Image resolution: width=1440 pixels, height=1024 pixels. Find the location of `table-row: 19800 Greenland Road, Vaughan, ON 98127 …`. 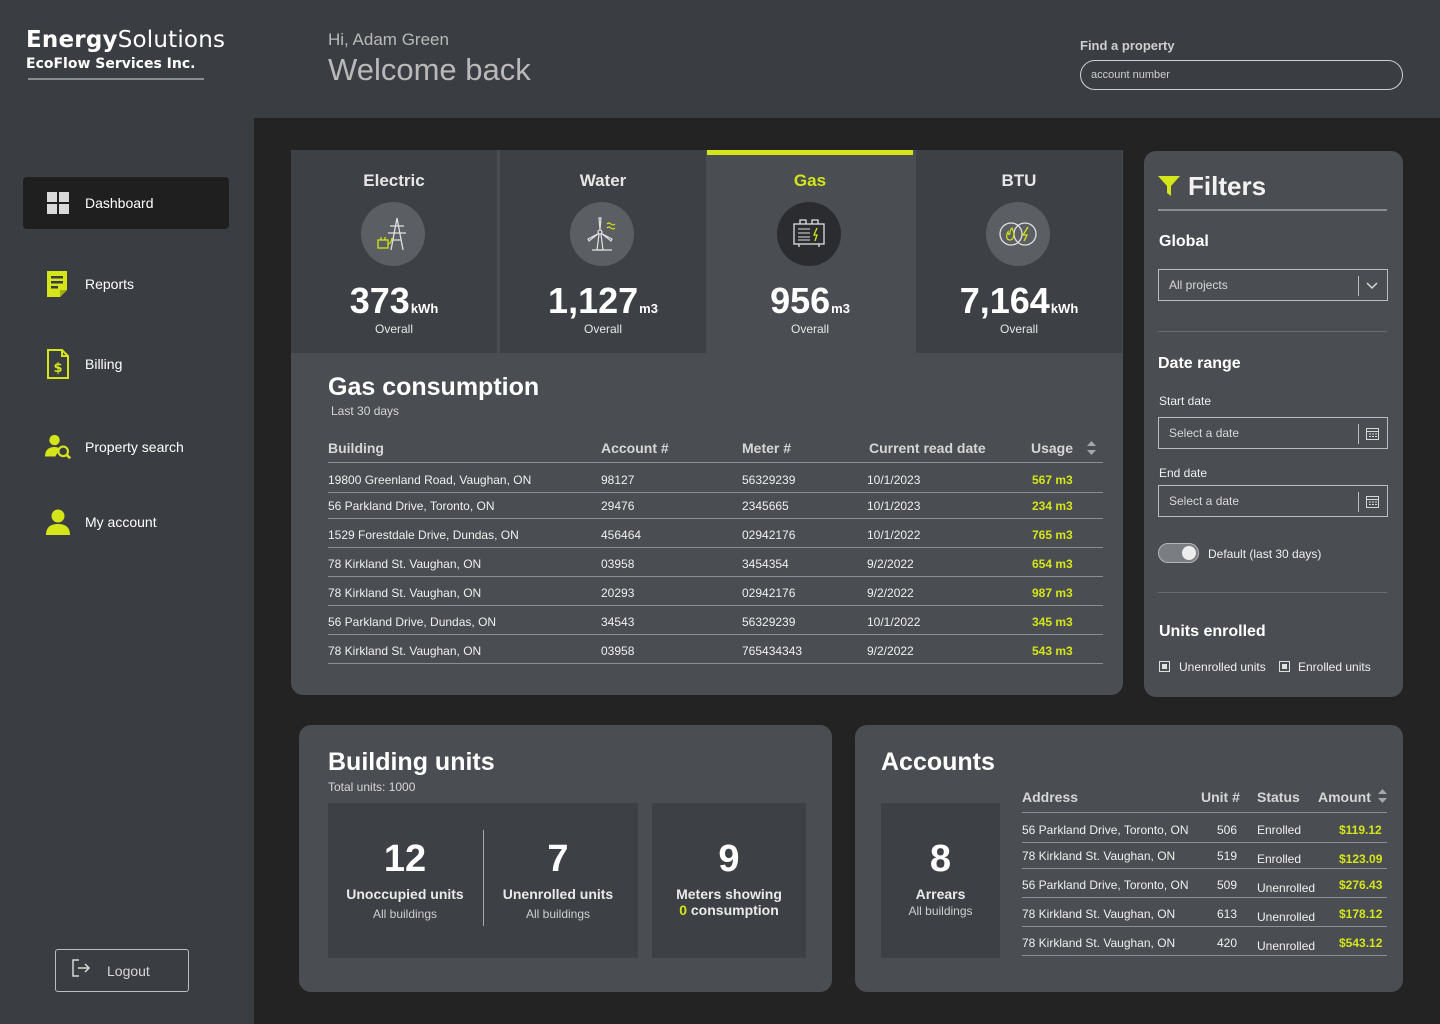

table-row: 19800 Greenland Road, Vaughan, ON 98127 … is located at coordinates (715, 478).